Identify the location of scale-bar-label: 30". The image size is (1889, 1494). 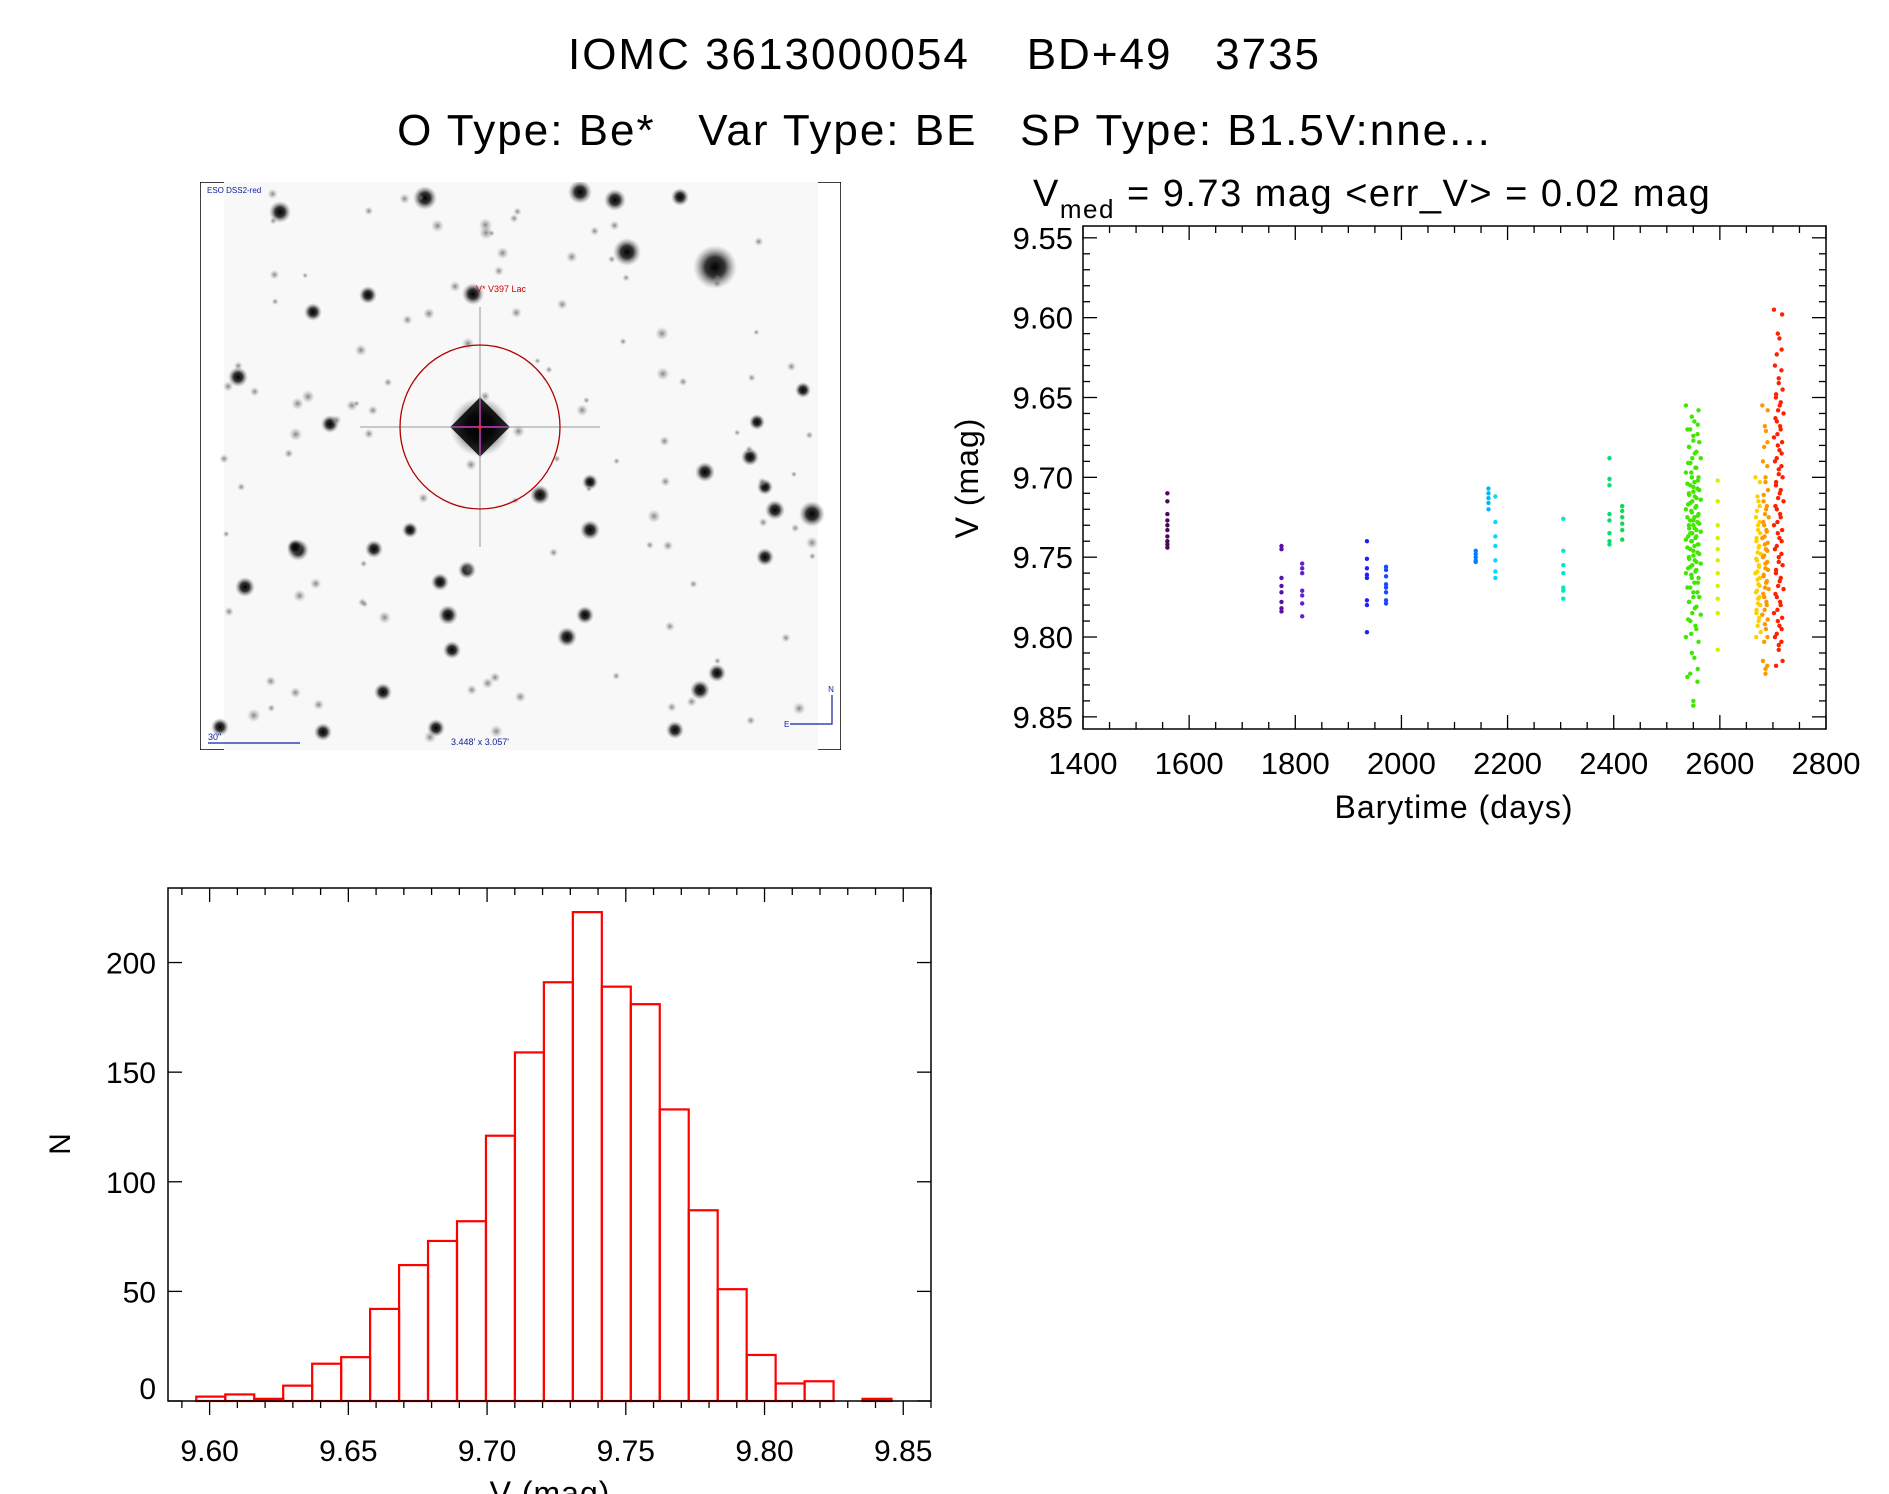
(214, 737).